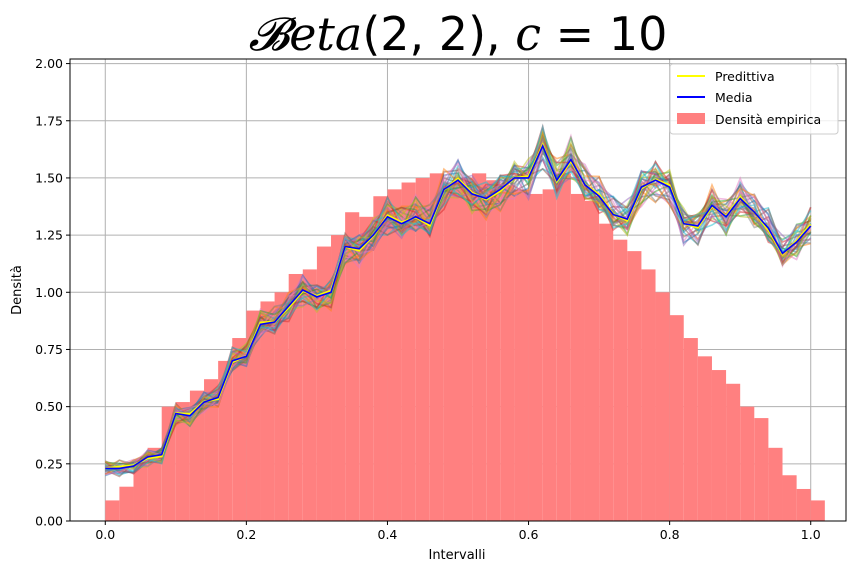  What do you see at coordinates (529, 534) in the screenshot?
I see `x-tick-label: 0.6` at bounding box center [529, 534].